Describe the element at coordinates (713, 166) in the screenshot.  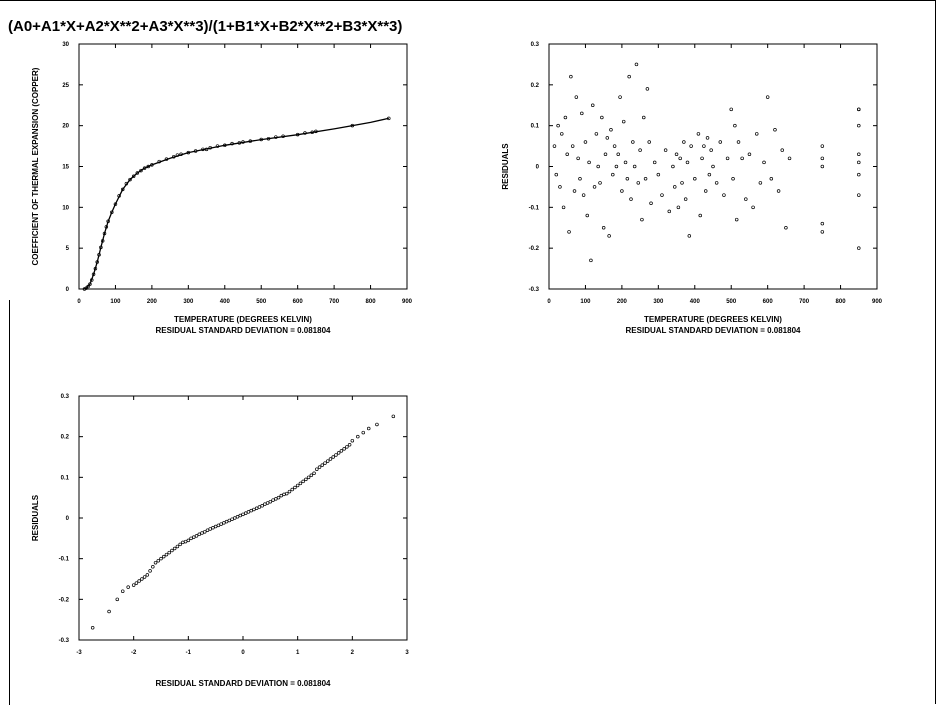
I see `resid-plot-area` at that location.